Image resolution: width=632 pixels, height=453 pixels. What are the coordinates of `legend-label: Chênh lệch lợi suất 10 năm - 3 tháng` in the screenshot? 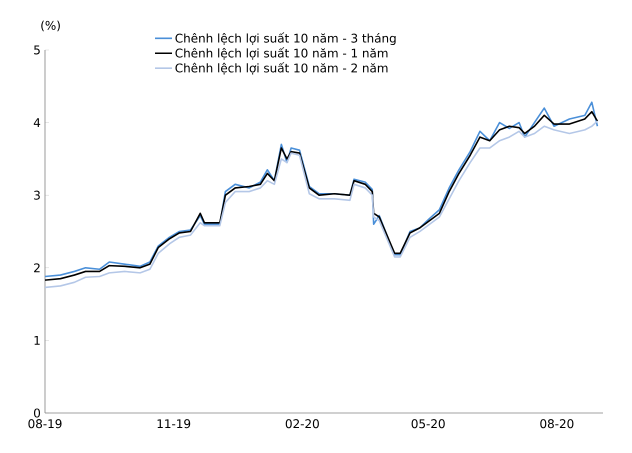 It's located at (285, 39).